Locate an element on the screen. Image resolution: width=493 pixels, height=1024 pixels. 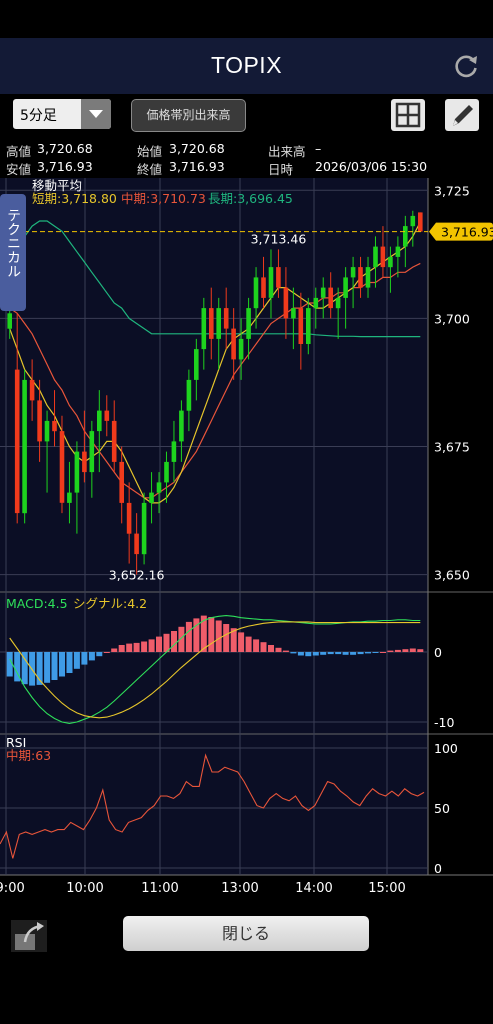
legend-ma-short: 短期:3,718.80 is located at coordinates (74, 198).